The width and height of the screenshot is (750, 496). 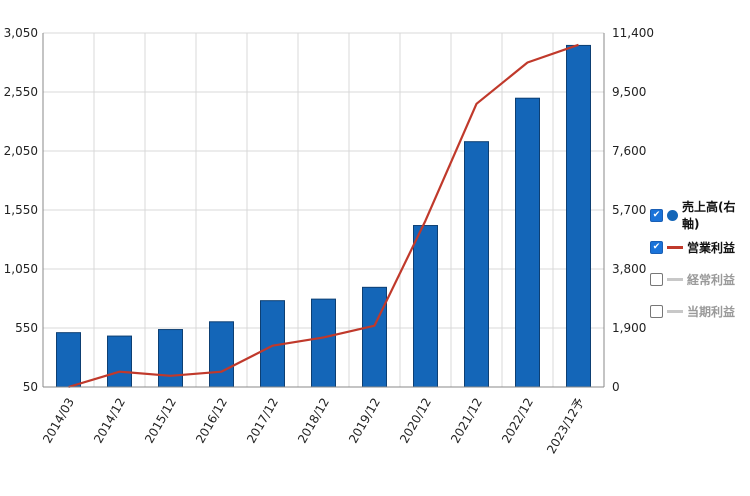 What do you see at coordinates (364, 421) in the screenshot?
I see `x-tick-label: 2019/12` at bounding box center [364, 421].